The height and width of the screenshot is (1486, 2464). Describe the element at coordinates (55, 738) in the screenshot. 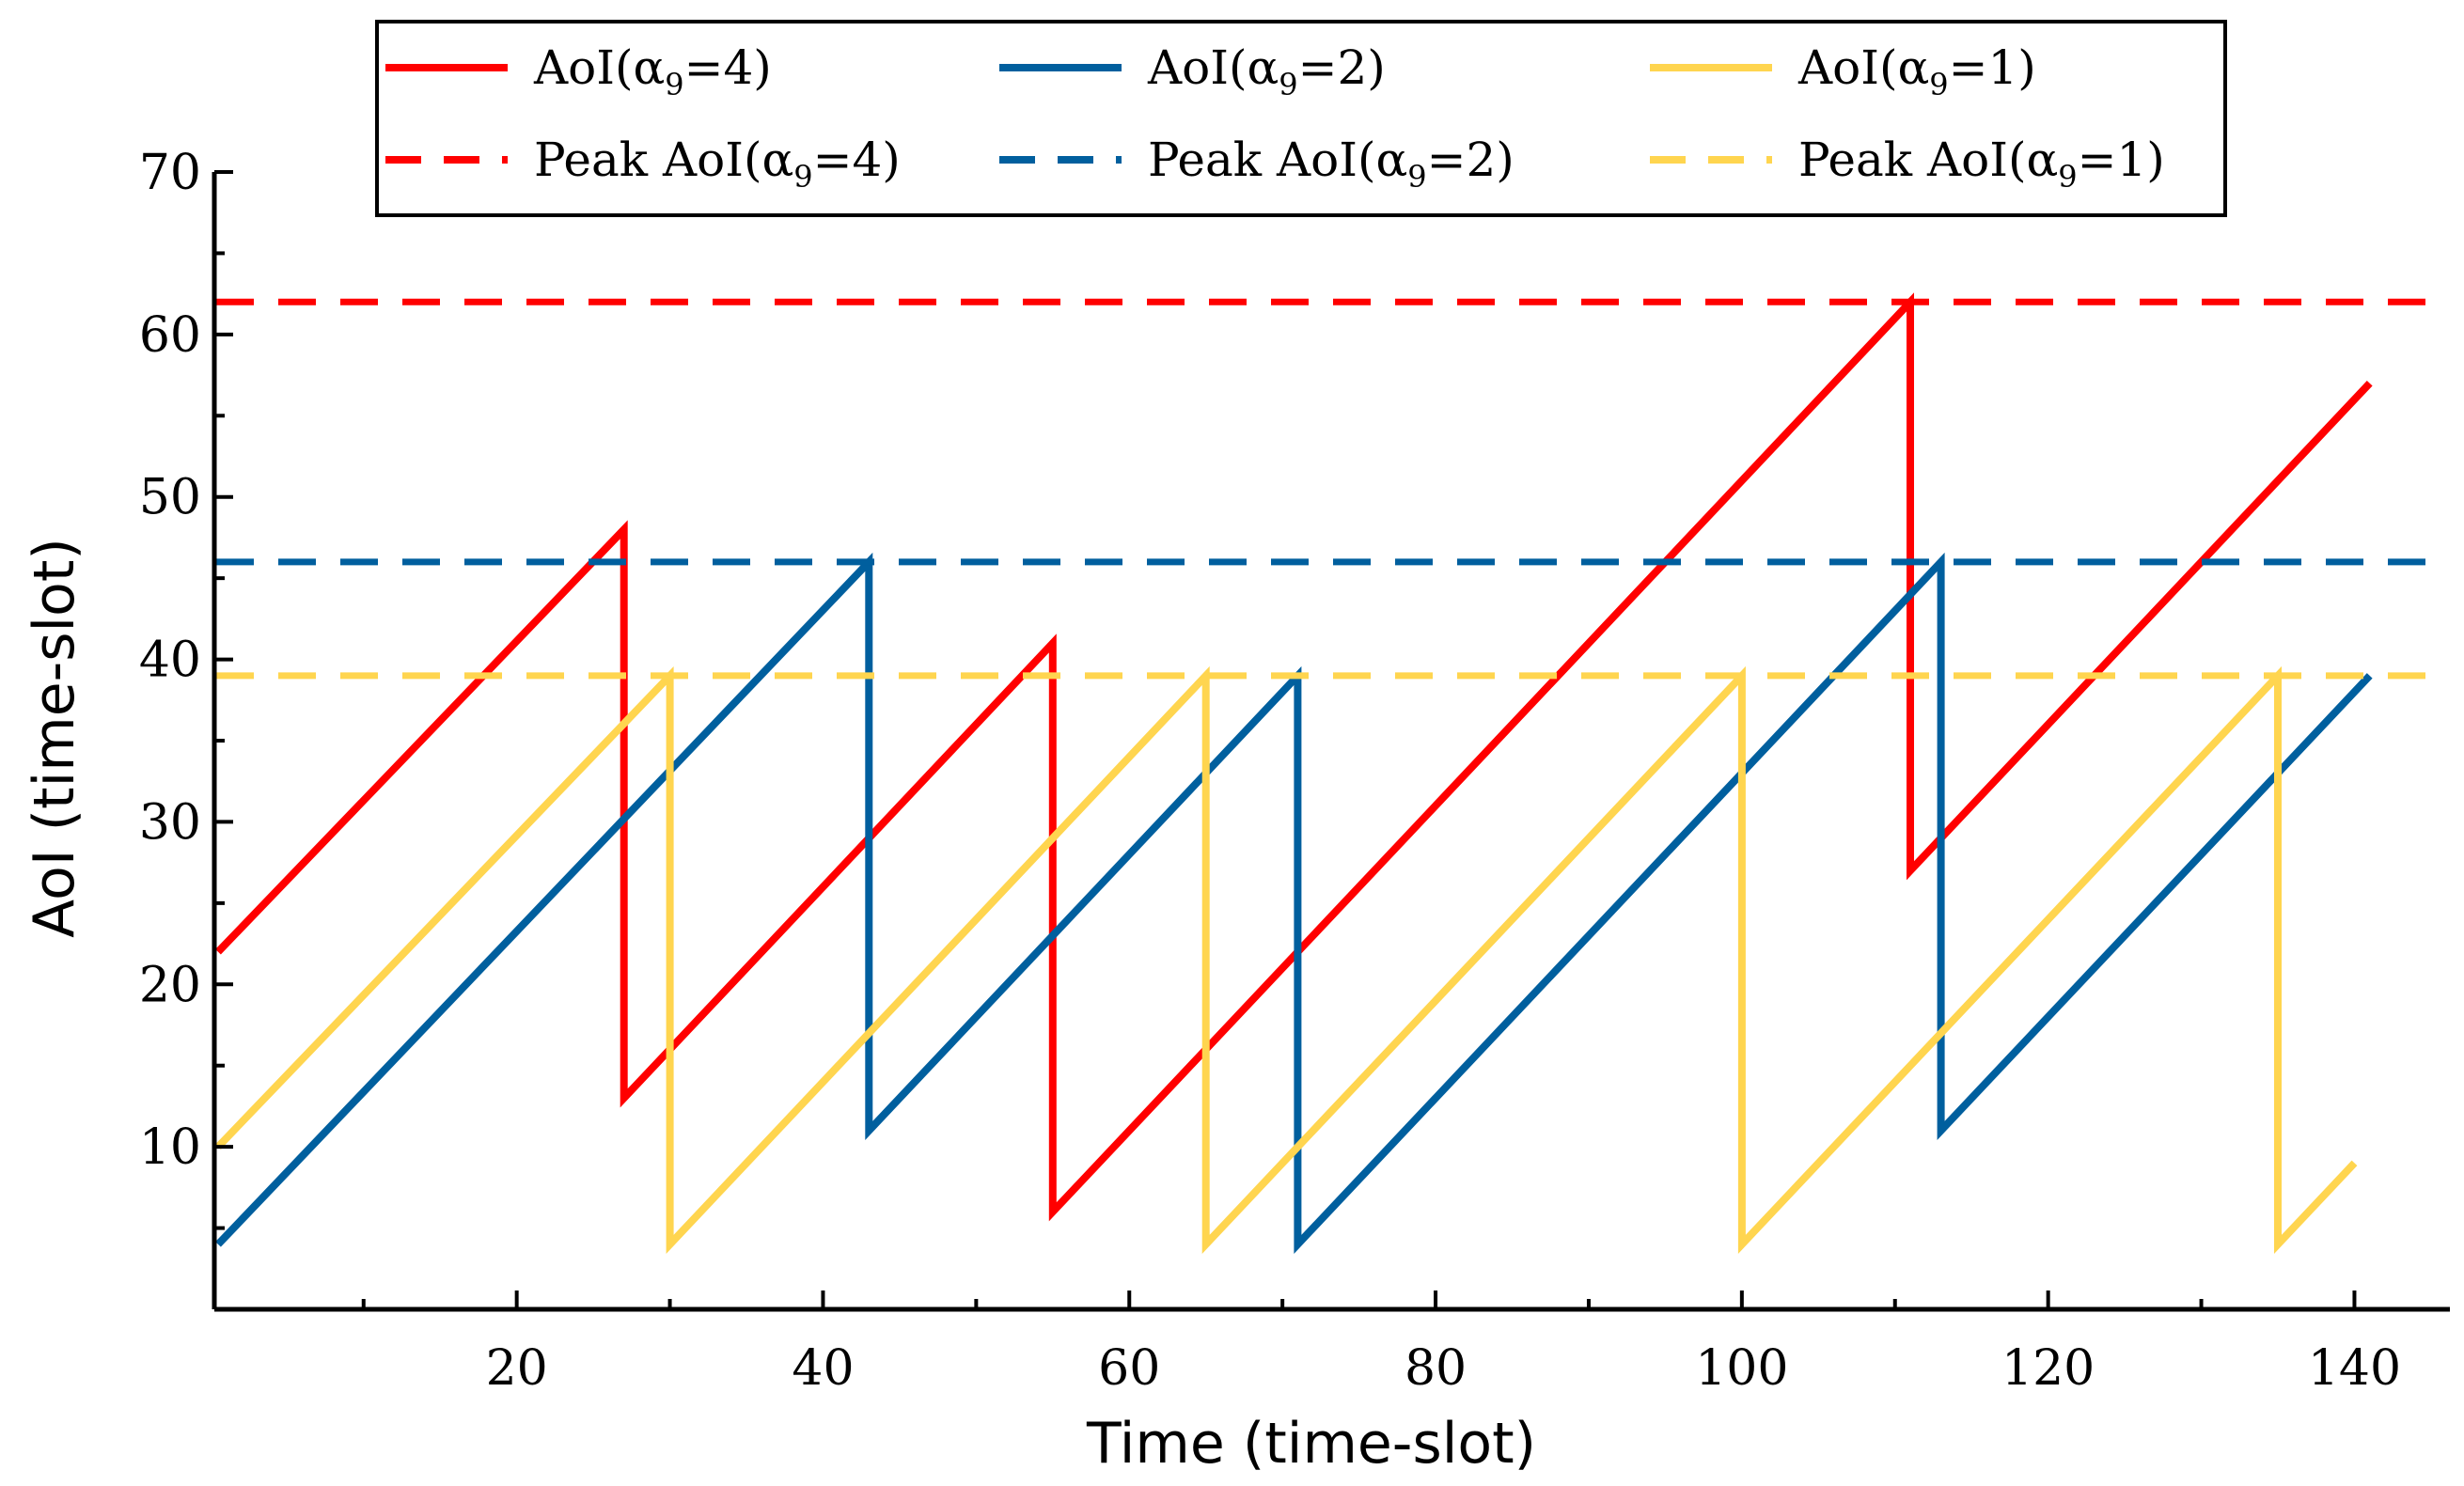

I see `y-axis-title: AoI (time-slot)` at that location.